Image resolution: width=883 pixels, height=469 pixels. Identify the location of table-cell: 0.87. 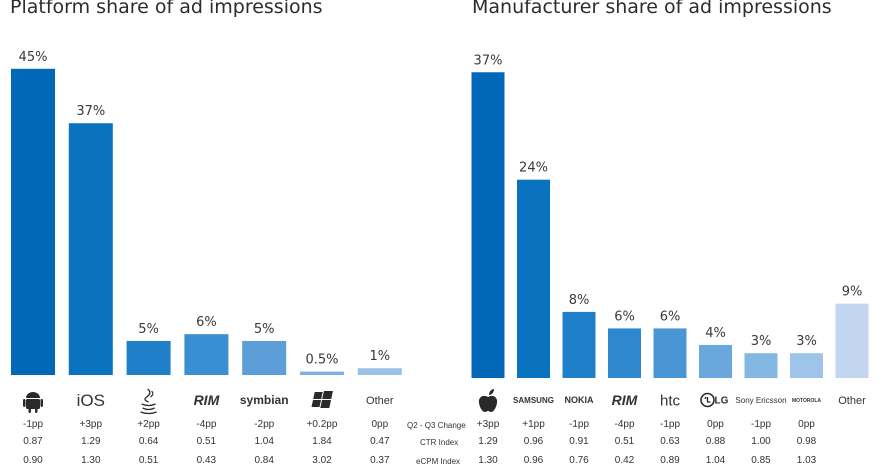
(33, 441).